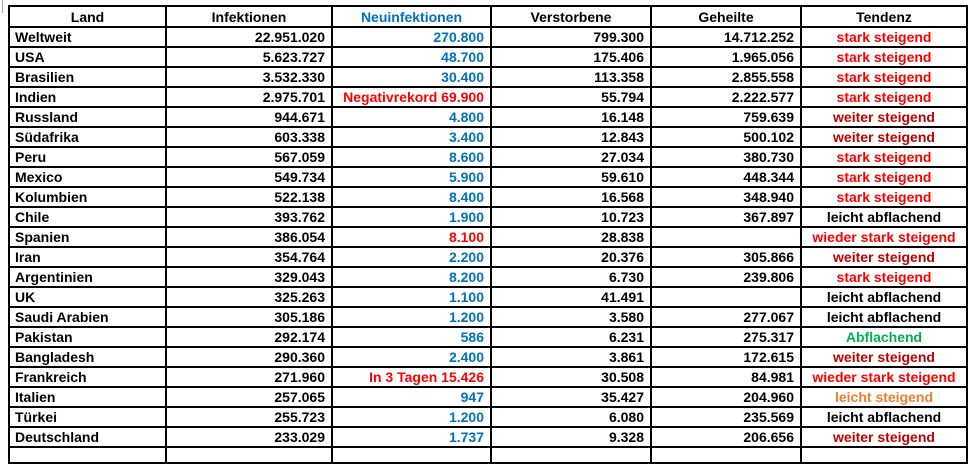  What do you see at coordinates (411, 217) in the screenshot?
I see `cell-neuinfektionen: 1.900` at bounding box center [411, 217].